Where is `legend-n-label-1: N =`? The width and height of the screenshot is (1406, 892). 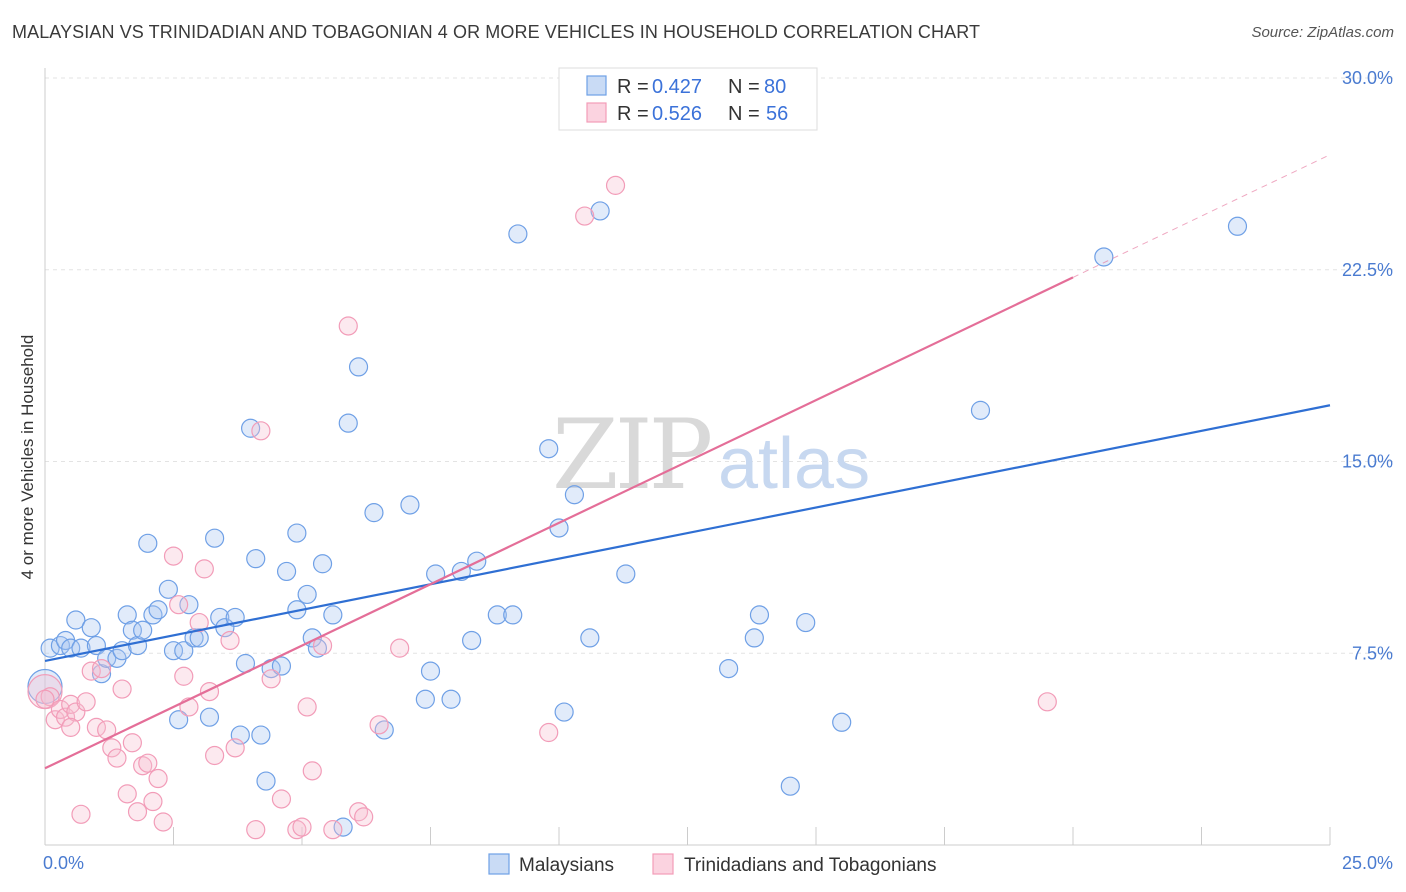 legend-n-label-1: N = is located at coordinates (744, 87).